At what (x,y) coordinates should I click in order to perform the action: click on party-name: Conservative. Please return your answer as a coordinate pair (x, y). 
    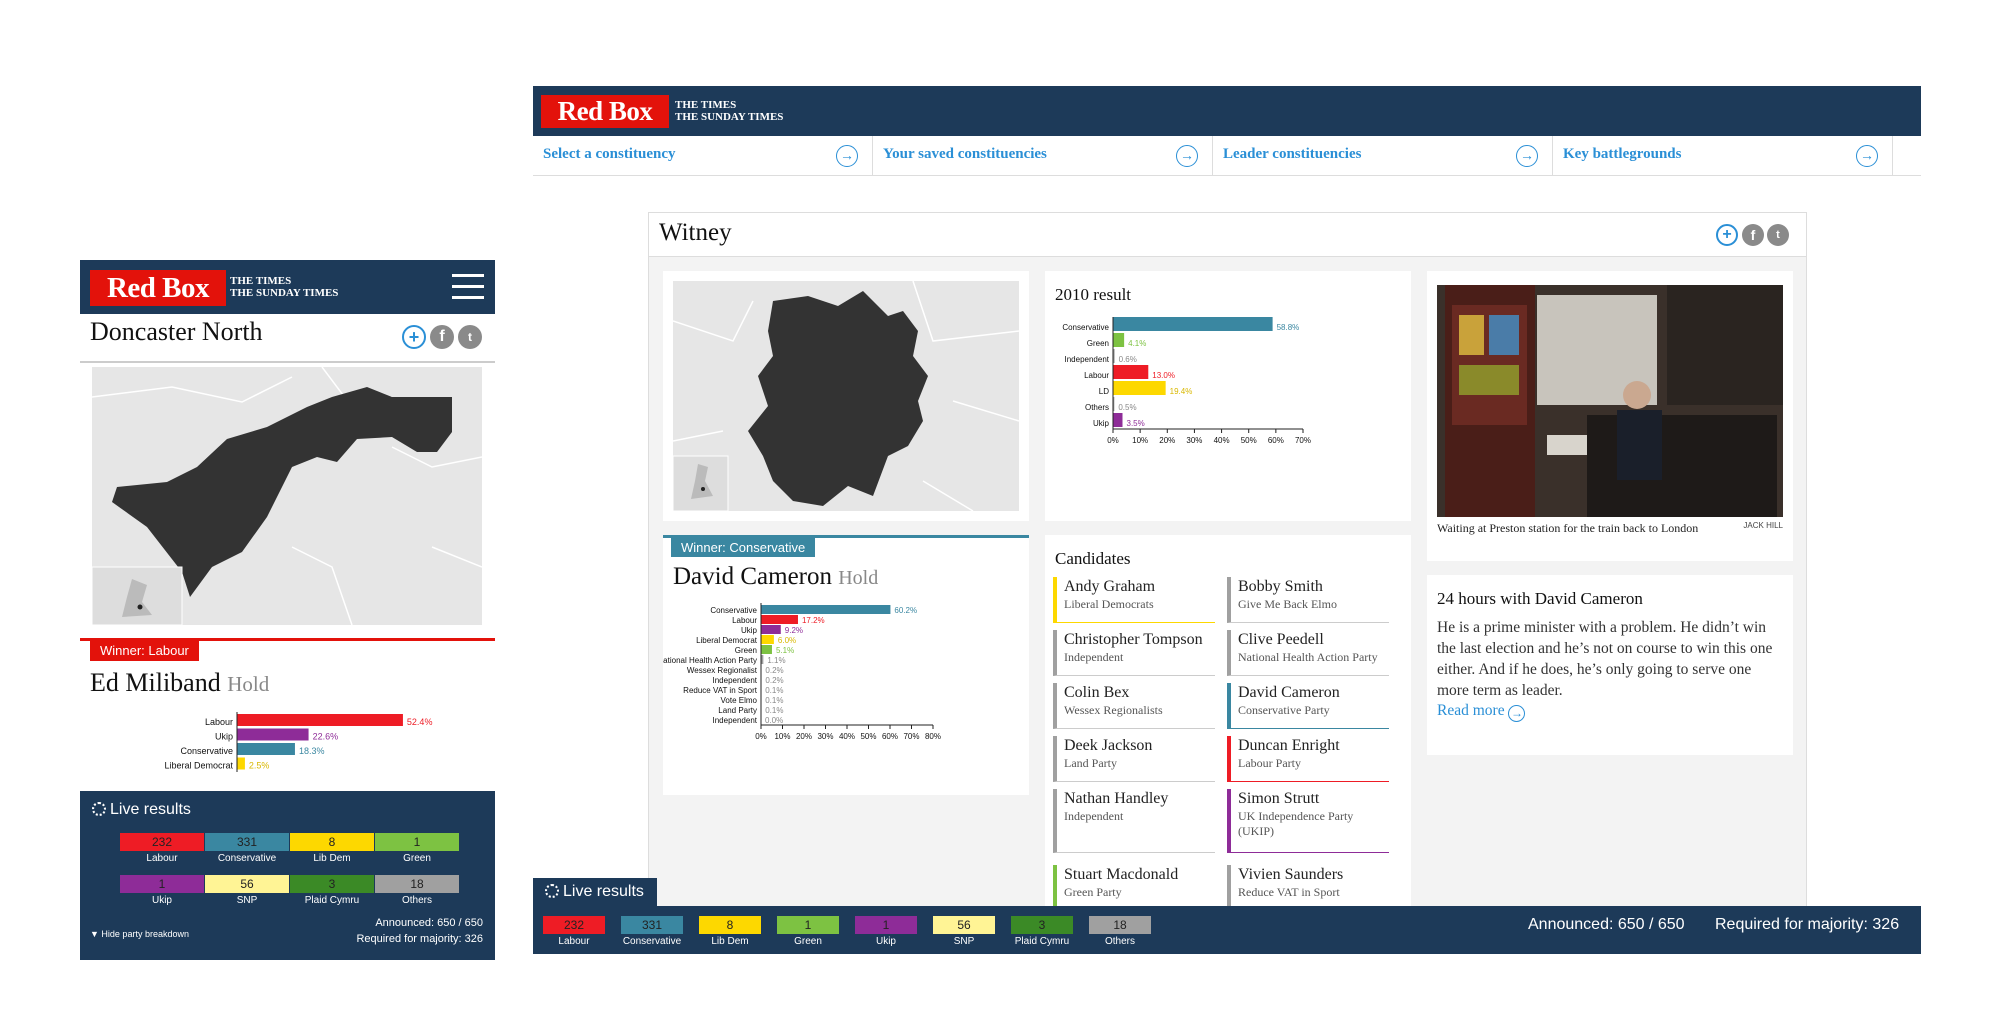
    Looking at the image, I should click on (652, 941).